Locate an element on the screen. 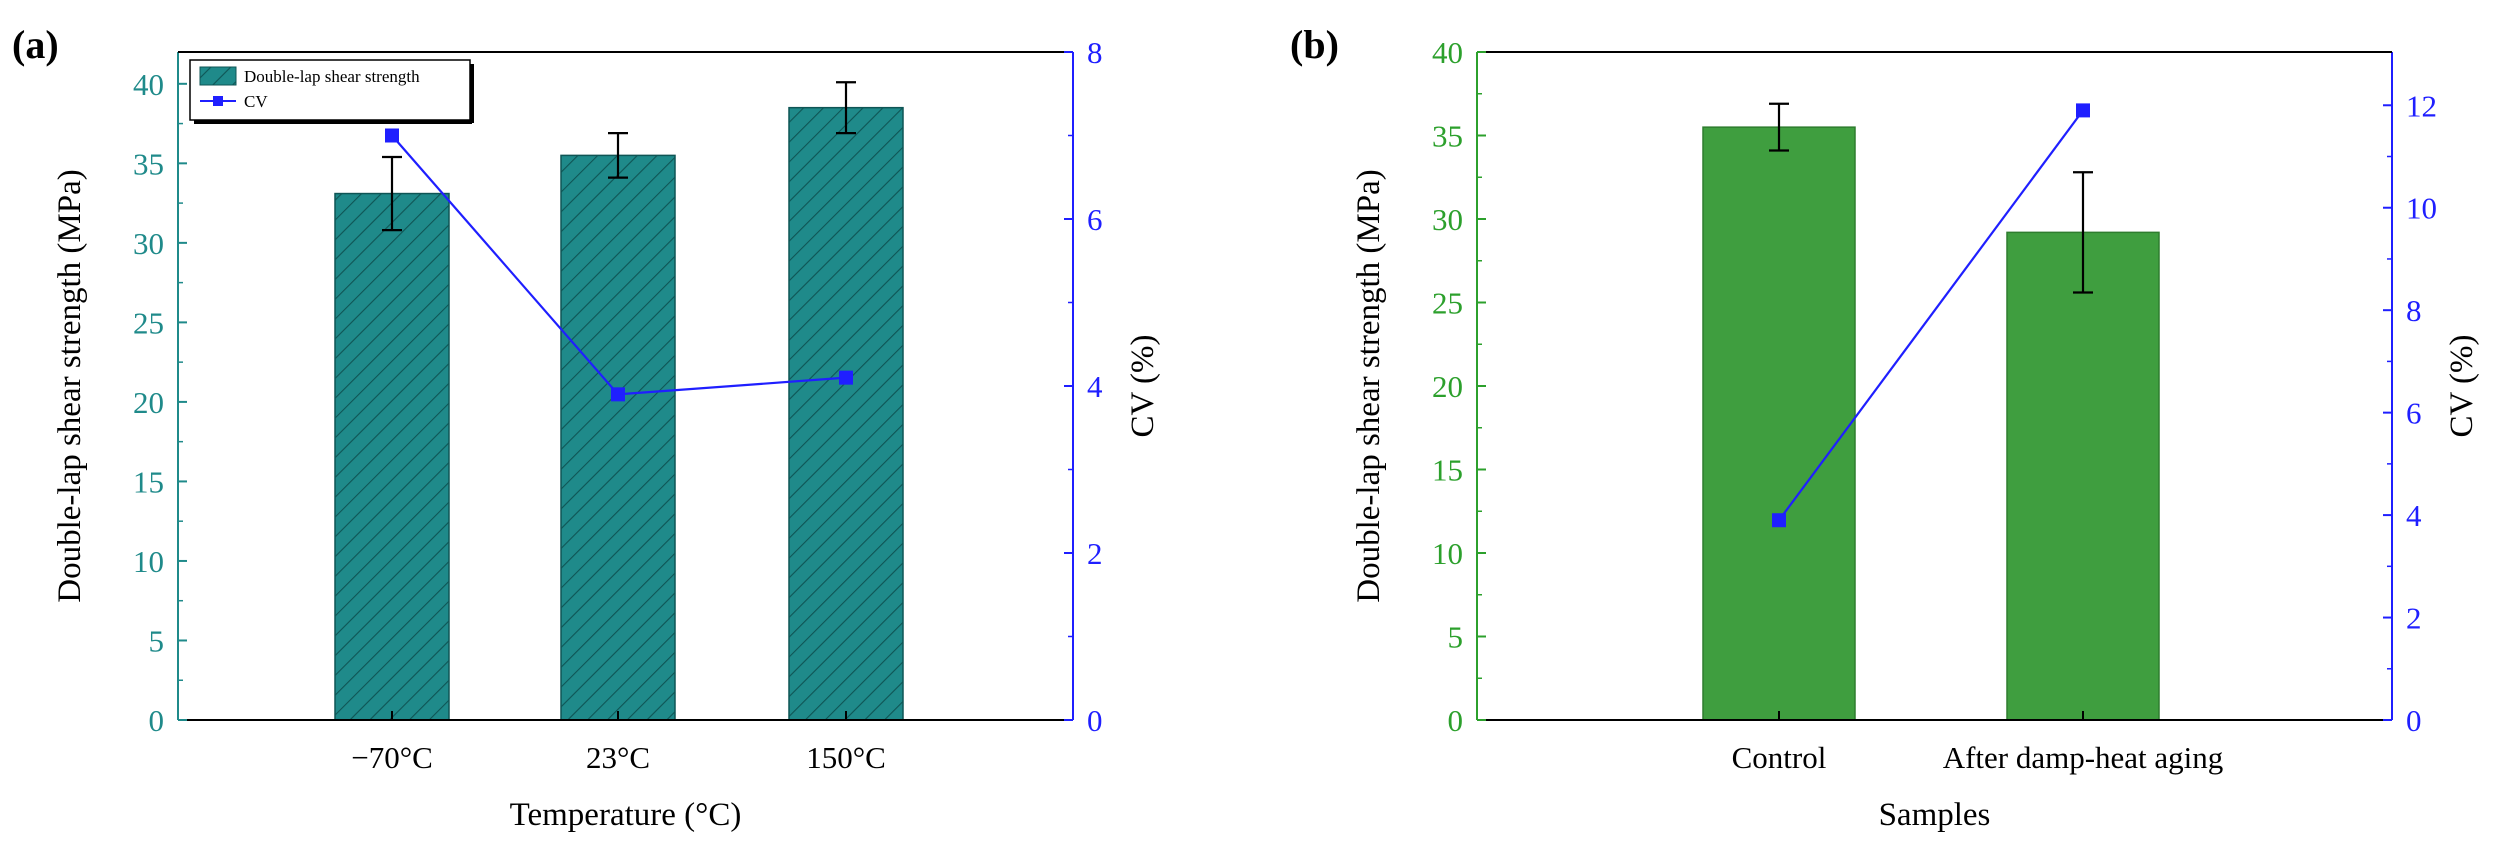  x-tick-label: 150°C is located at coordinates (846, 757).